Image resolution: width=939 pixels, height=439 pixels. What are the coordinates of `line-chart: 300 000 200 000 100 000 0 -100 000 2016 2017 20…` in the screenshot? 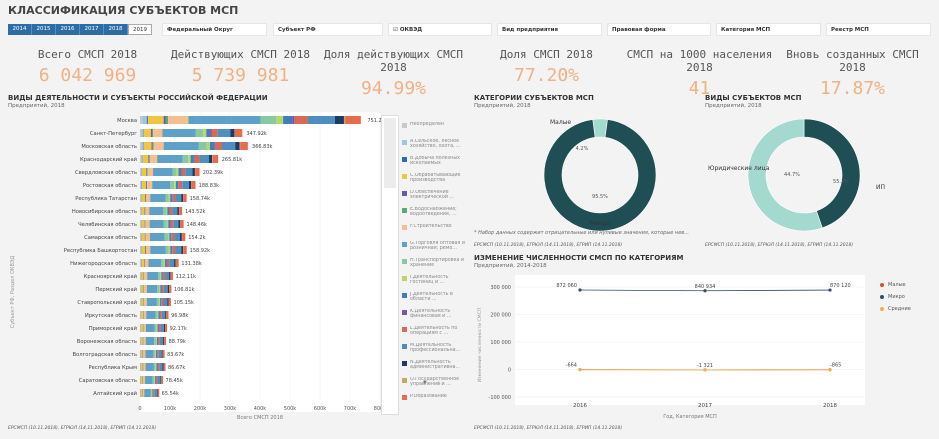 It's located at (670, 350).